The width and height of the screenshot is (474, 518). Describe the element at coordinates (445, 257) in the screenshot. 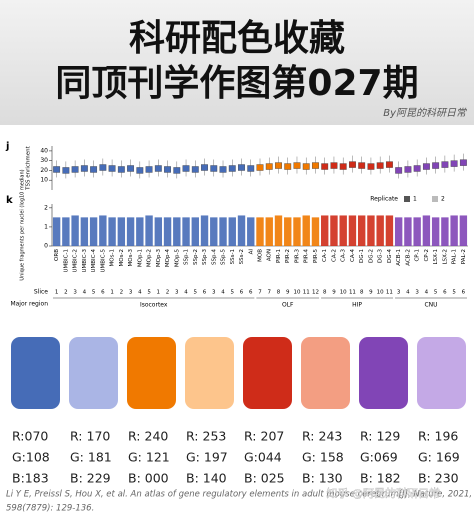

I see `category-label: LSX-2` at that location.